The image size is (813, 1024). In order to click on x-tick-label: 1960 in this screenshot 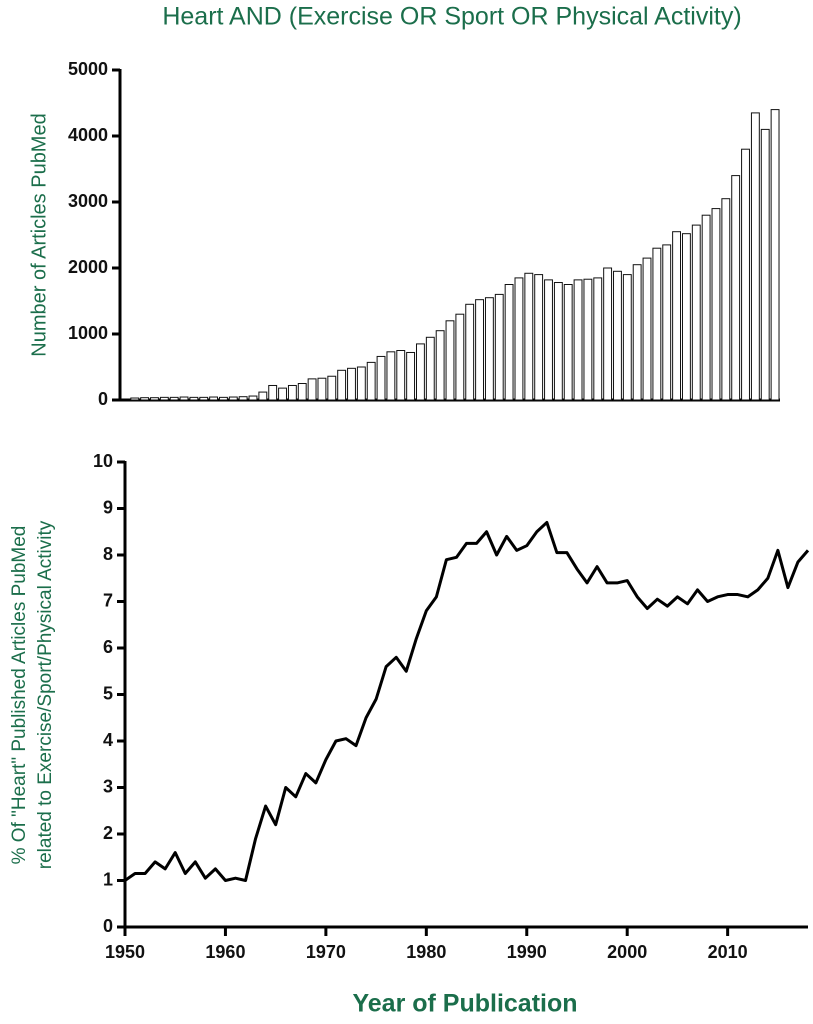, I will do `click(225, 952)`.